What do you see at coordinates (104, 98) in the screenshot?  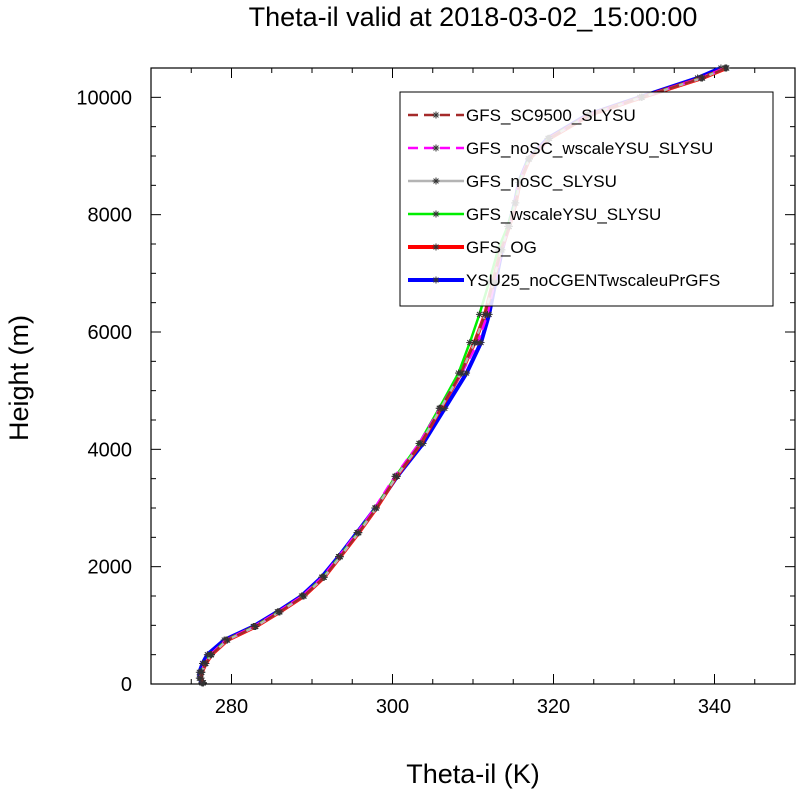 I see `y-tick-label: 10000` at bounding box center [104, 98].